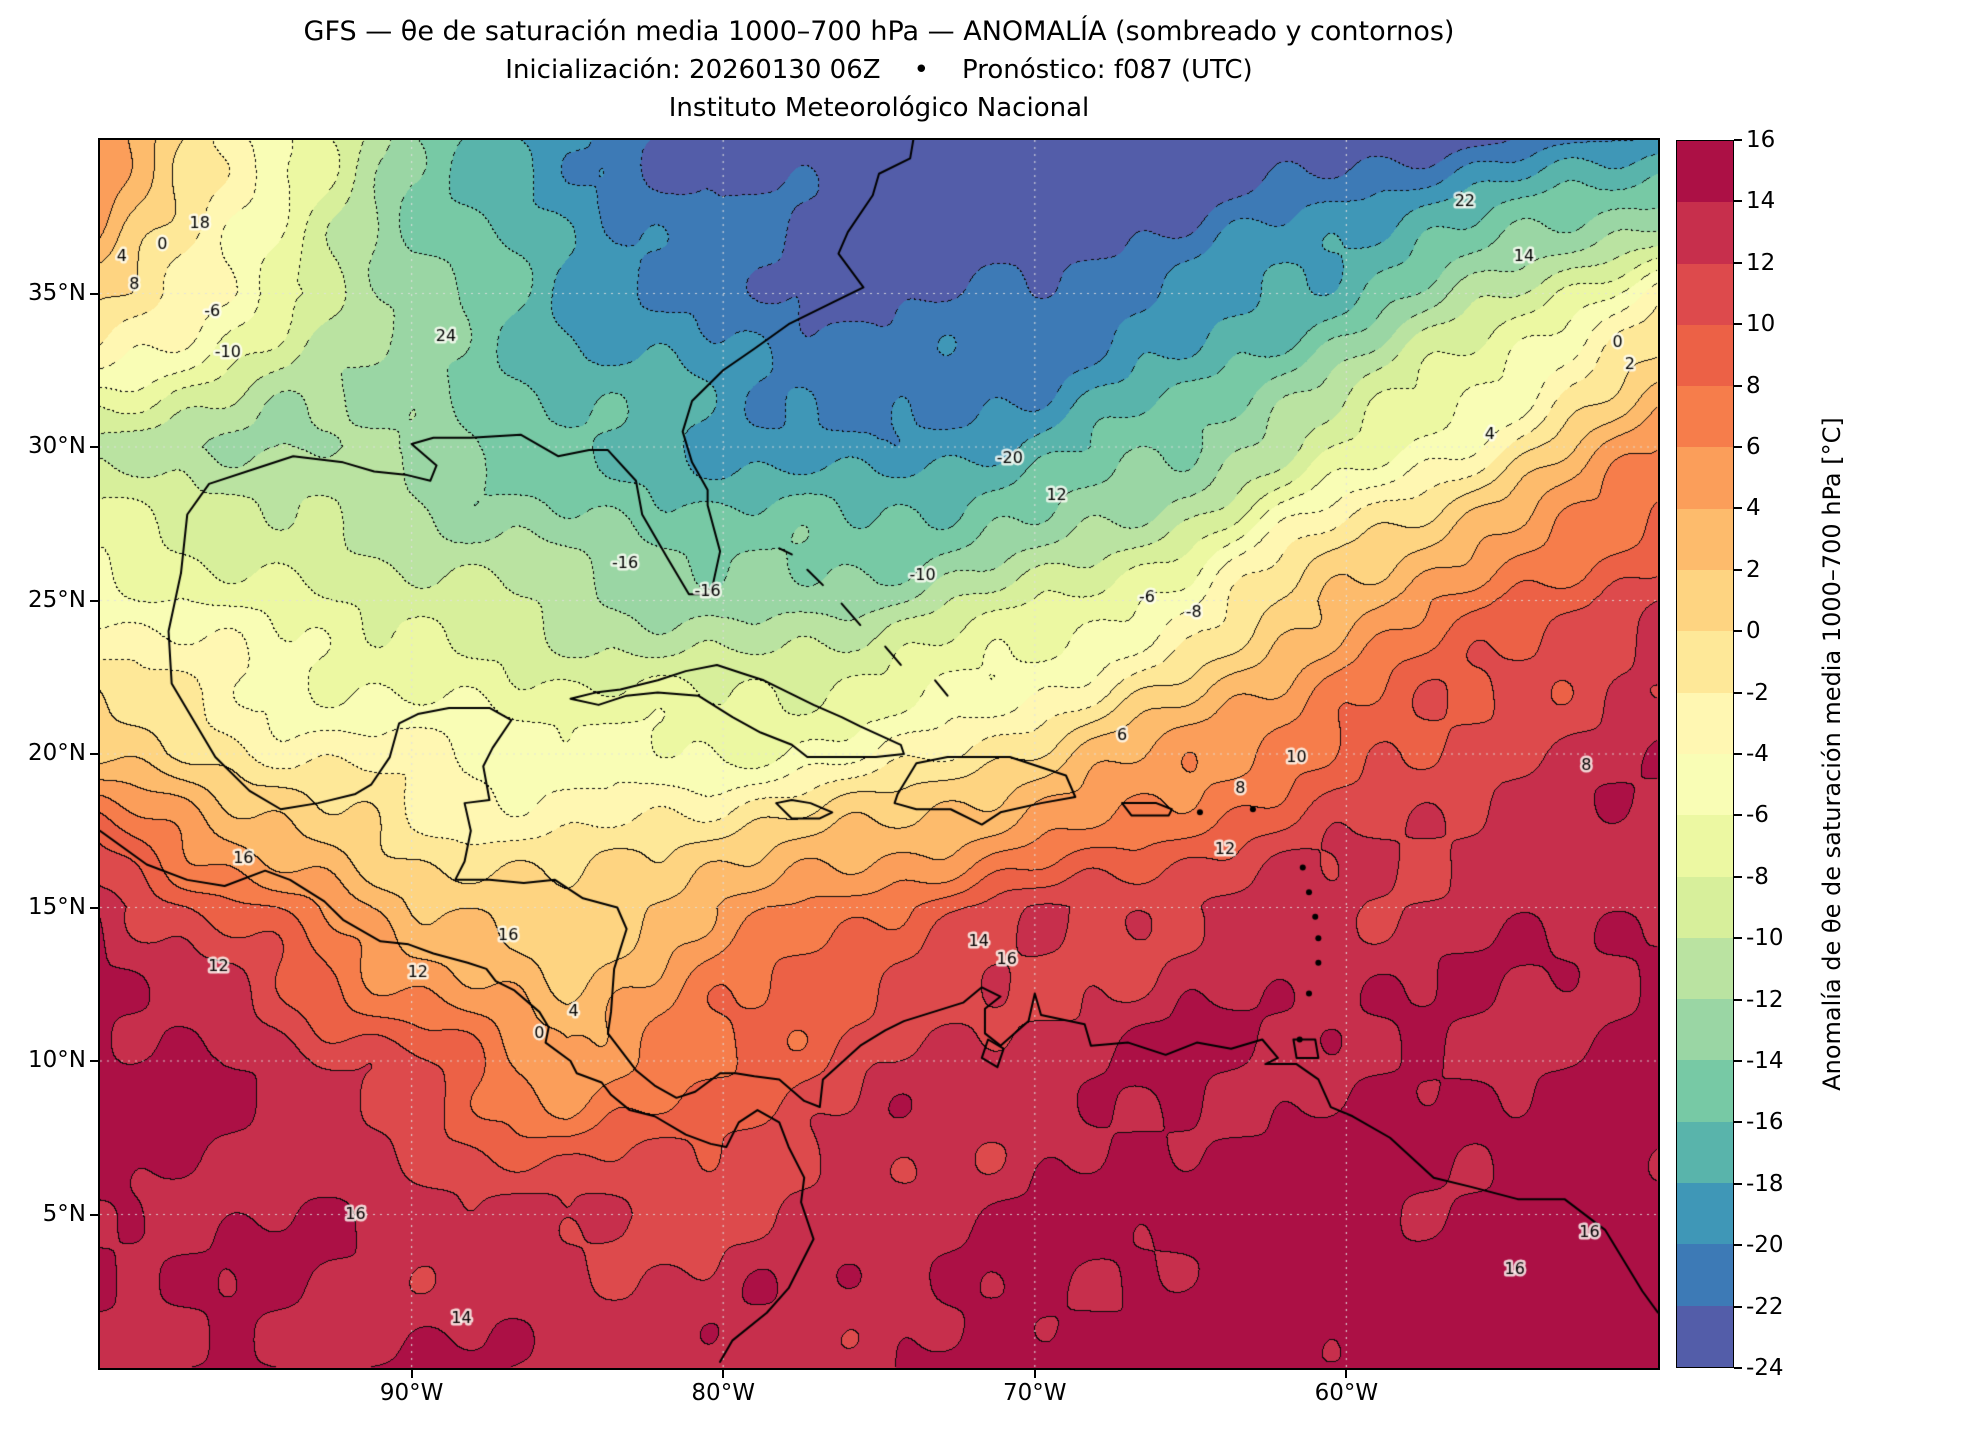 Image resolution: width=1980 pixels, height=1440 pixels. I want to click on colorbar-tick-label: 16, so click(1761, 140).